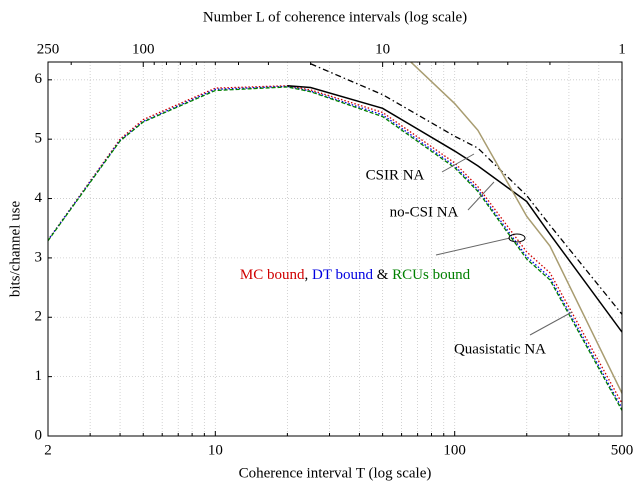 The height and width of the screenshot is (487, 636). I want to click on x-tick-label: 500, so click(622, 450).